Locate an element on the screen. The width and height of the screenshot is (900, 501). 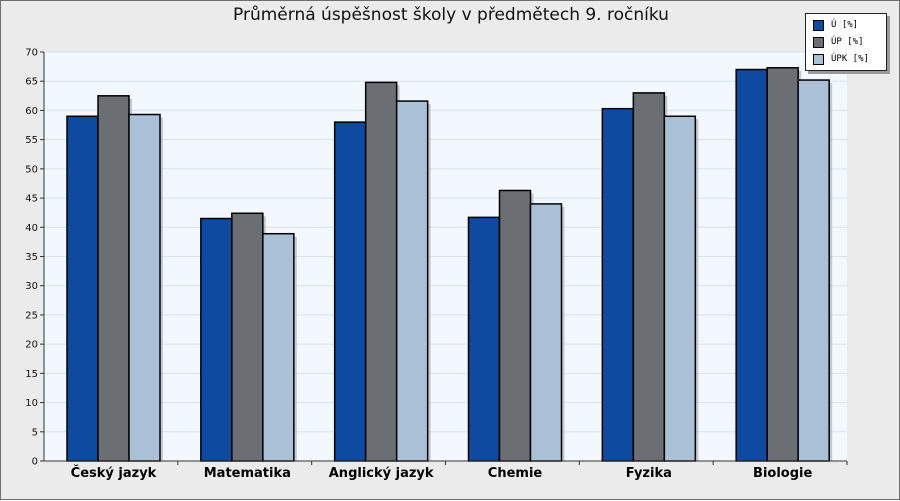
y-tick-label: 40 is located at coordinates (31, 228).